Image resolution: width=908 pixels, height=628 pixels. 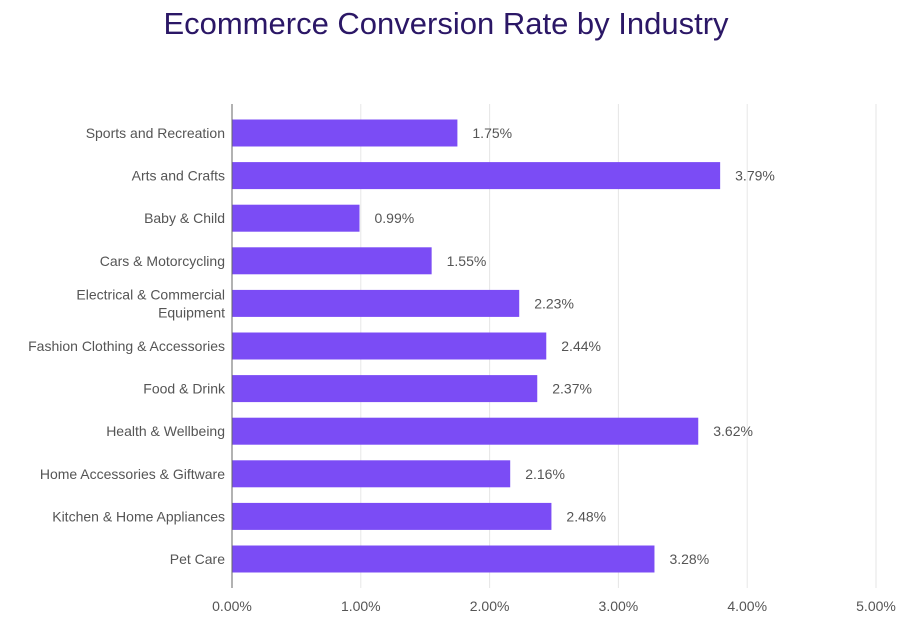 I want to click on category-label: Health & Wellbeing, so click(x=165, y=431).